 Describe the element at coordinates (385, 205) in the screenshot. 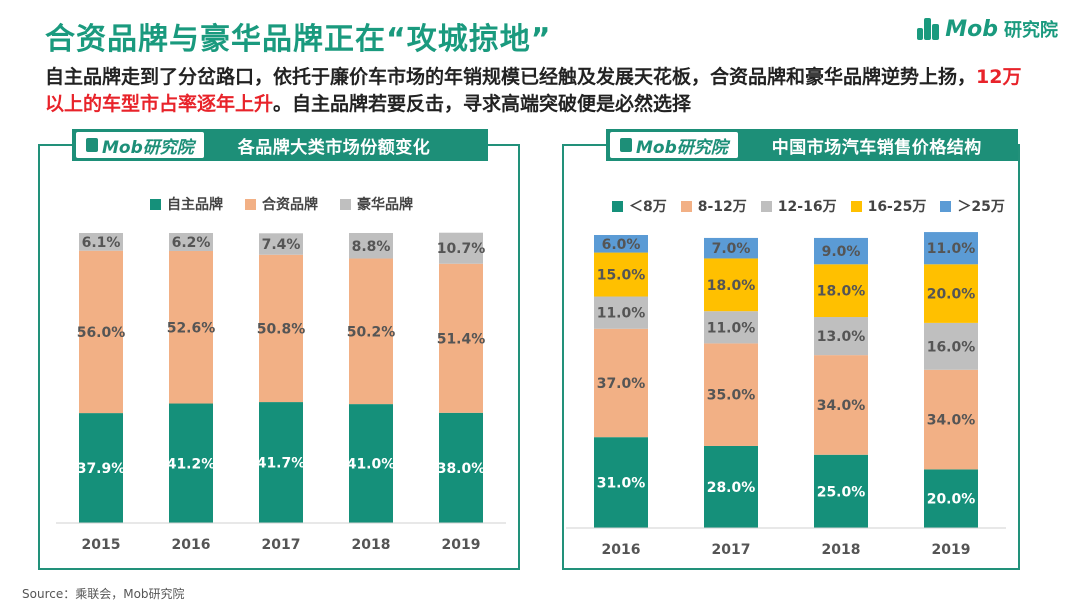

I see `legend-label: 豪华品牌` at that location.